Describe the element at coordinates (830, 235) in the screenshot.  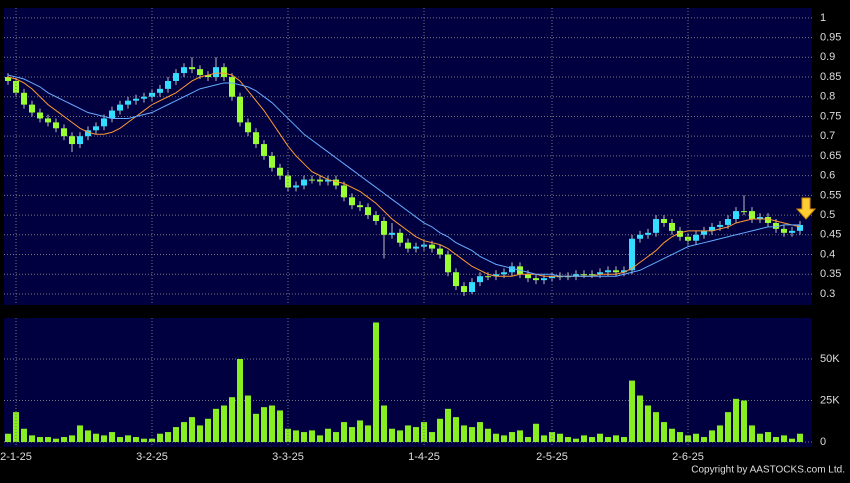
I see `y-tick-label: 0.45` at that location.